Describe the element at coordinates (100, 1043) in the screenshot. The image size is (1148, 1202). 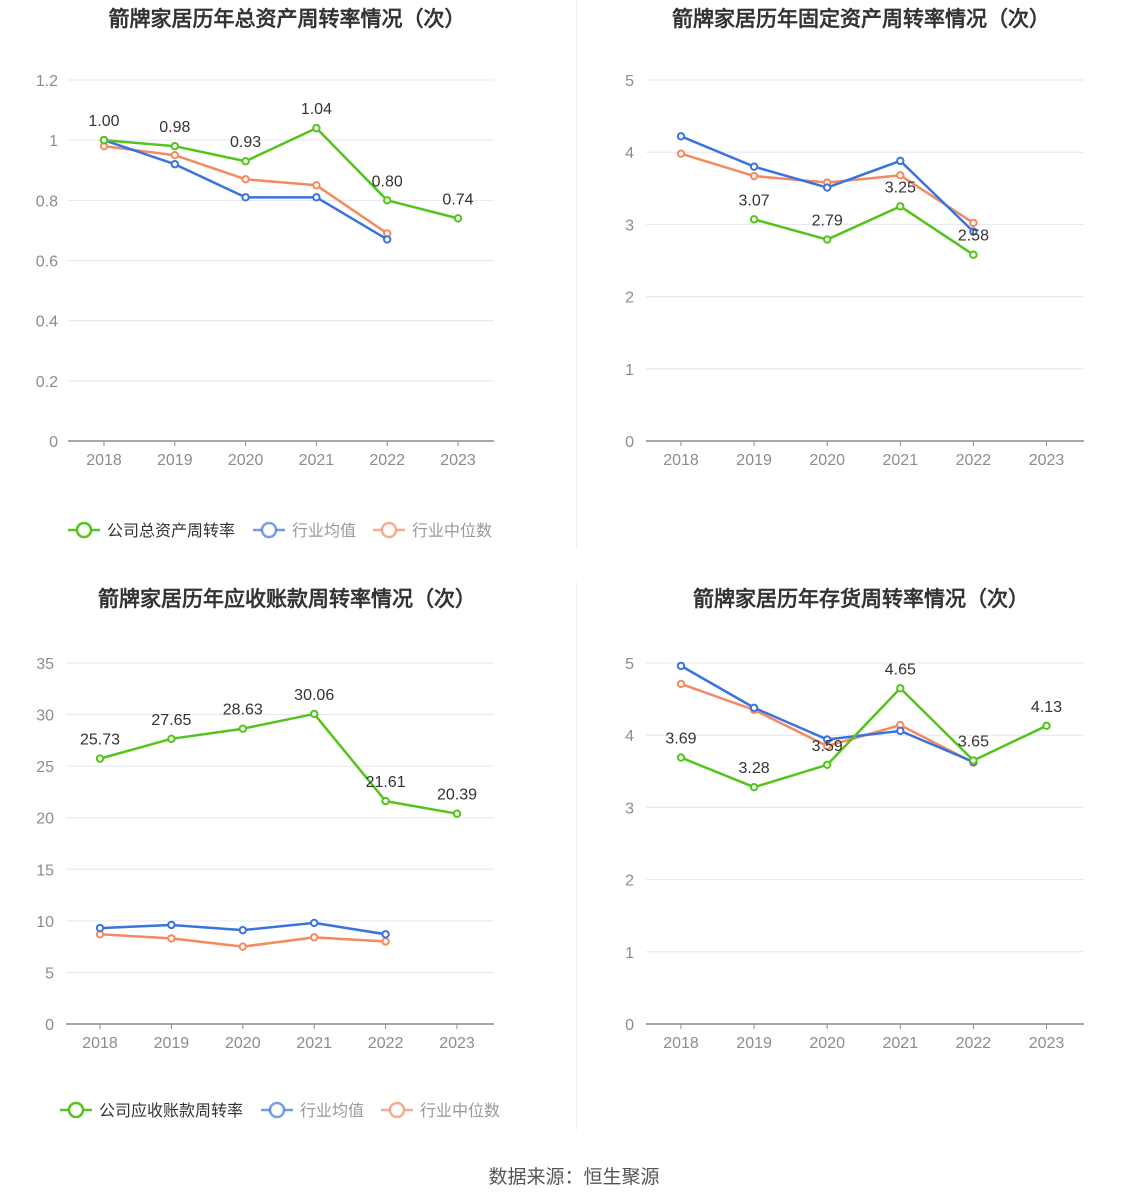
I see `x-tick-label: 2018` at that location.